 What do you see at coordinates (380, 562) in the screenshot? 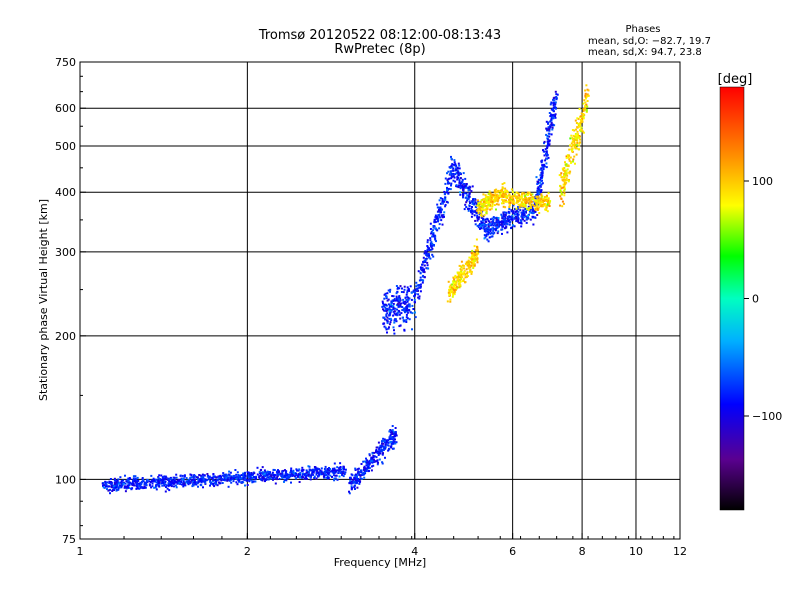
I see `x-axis-label: Frequency [MHz]` at bounding box center [380, 562].